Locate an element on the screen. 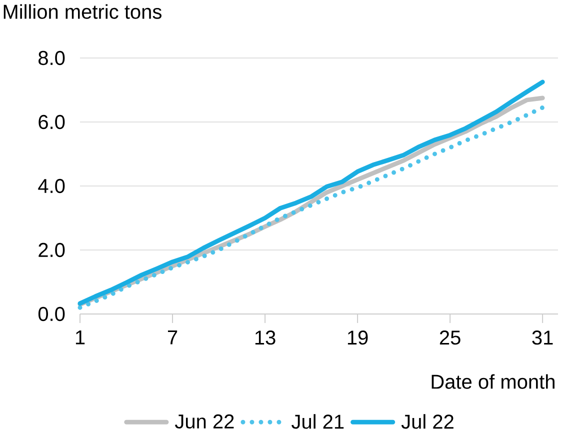 The width and height of the screenshot is (565, 439). x-tick-label: 7 is located at coordinates (173, 337).